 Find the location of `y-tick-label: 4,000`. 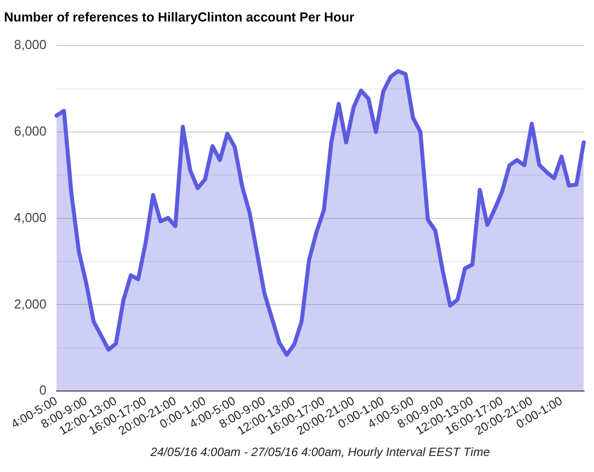

y-tick-label: 4,000 is located at coordinates (30, 217).